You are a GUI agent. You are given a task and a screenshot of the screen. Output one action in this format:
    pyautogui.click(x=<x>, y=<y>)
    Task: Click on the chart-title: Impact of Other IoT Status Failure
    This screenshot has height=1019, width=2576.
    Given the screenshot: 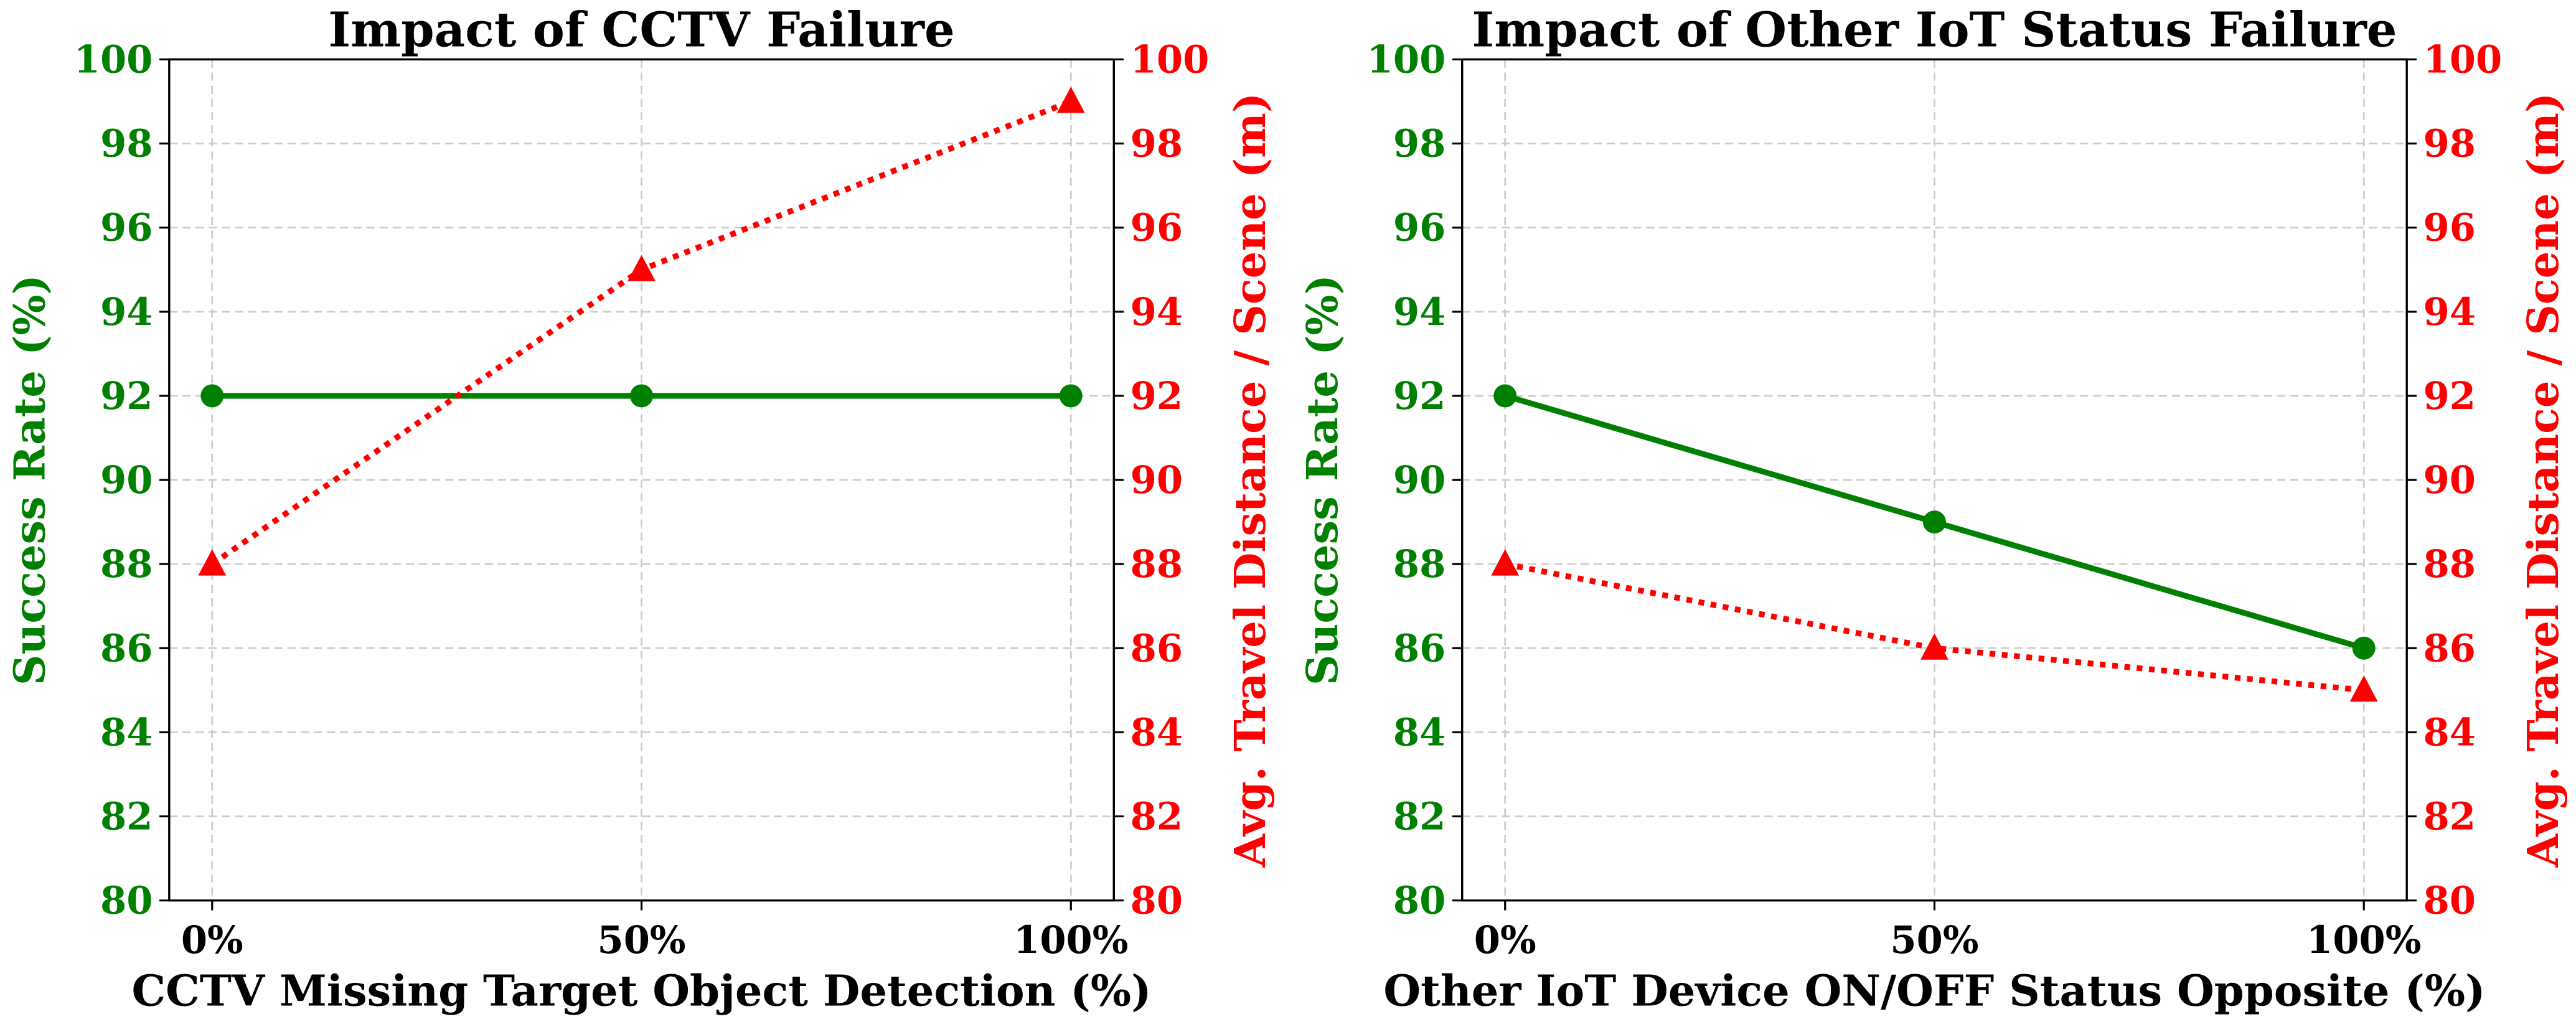 What is the action you would take?
    pyautogui.click(x=1934, y=30)
    